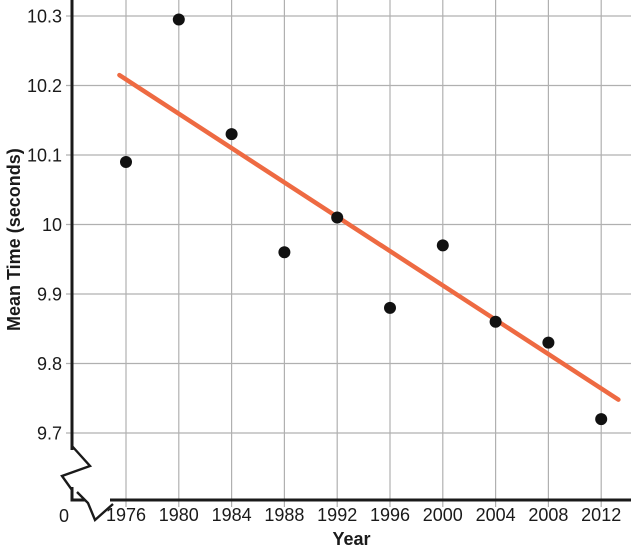 This screenshot has height=555, width=631. What do you see at coordinates (76, 468) in the screenshot?
I see `y-axis-break-icon` at bounding box center [76, 468].